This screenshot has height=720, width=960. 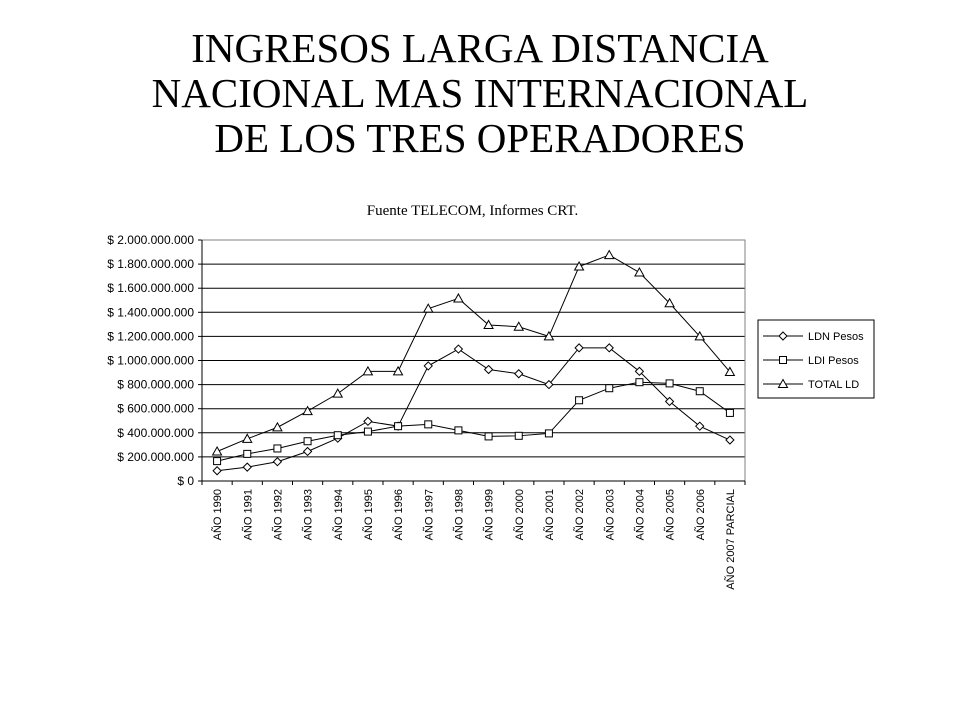 What do you see at coordinates (700, 514) in the screenshot?
I see `x-tick-label: AÑO 2006` at bounding box center [700, 514].